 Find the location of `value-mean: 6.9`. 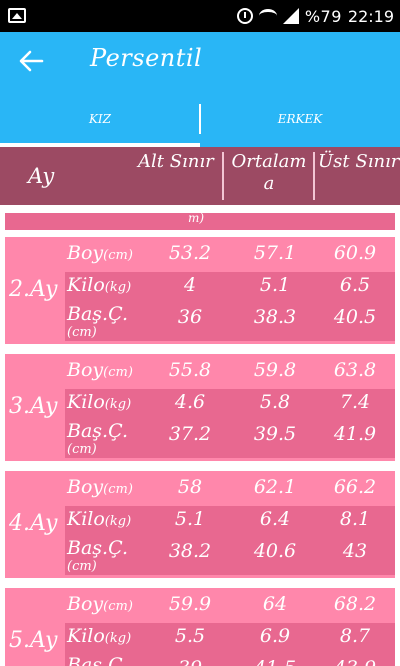

value-mean: 6.9 is located at coordinates (275, 636).